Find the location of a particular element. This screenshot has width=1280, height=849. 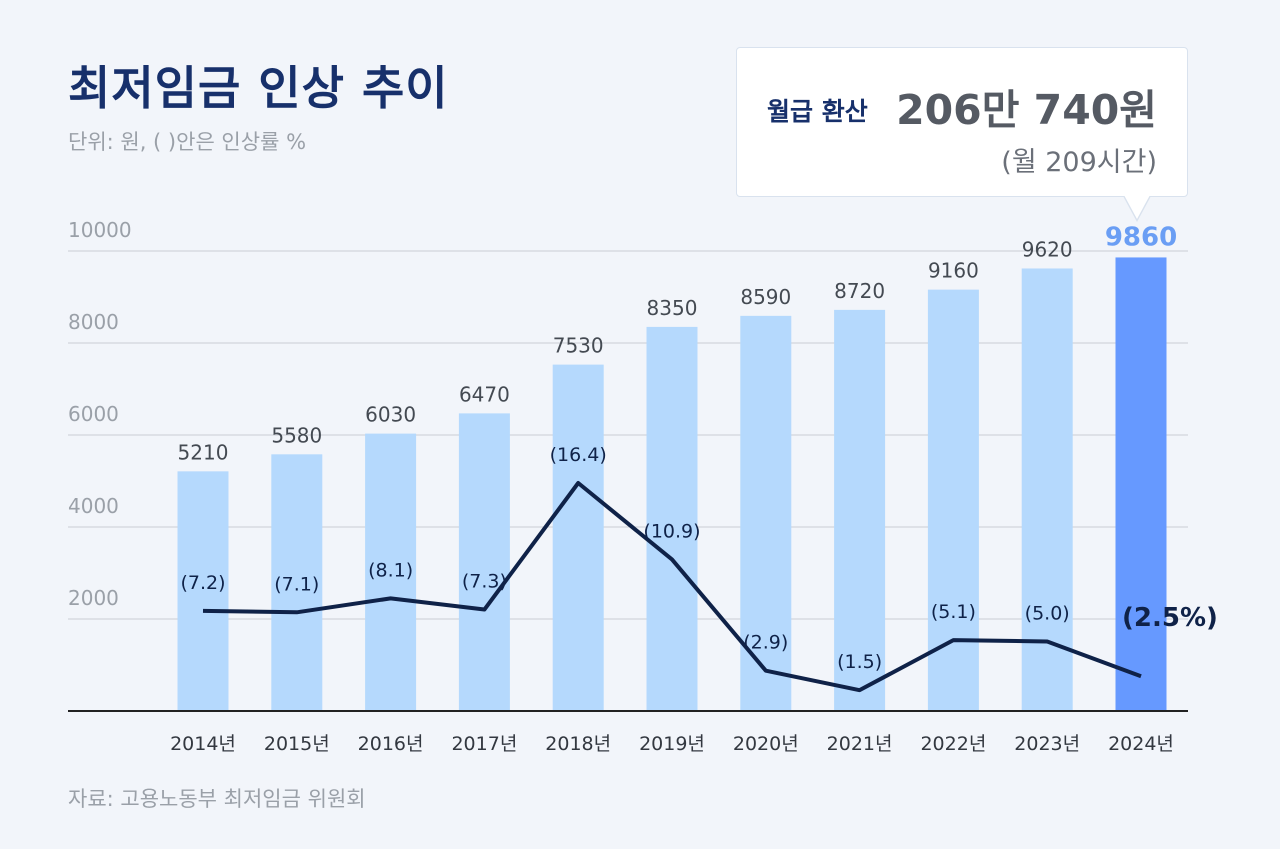

y-tick-label: 4000 is located at coordinates (93, 506).